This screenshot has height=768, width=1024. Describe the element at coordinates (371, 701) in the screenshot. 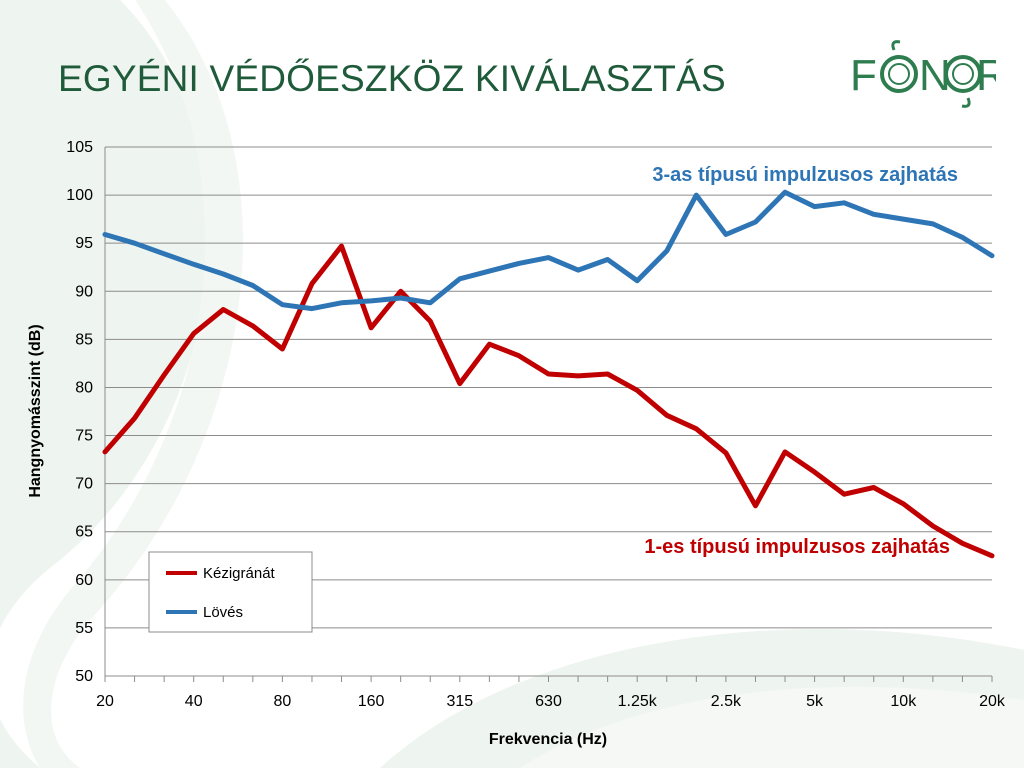

I see `x-tick-label: 160` at that location.